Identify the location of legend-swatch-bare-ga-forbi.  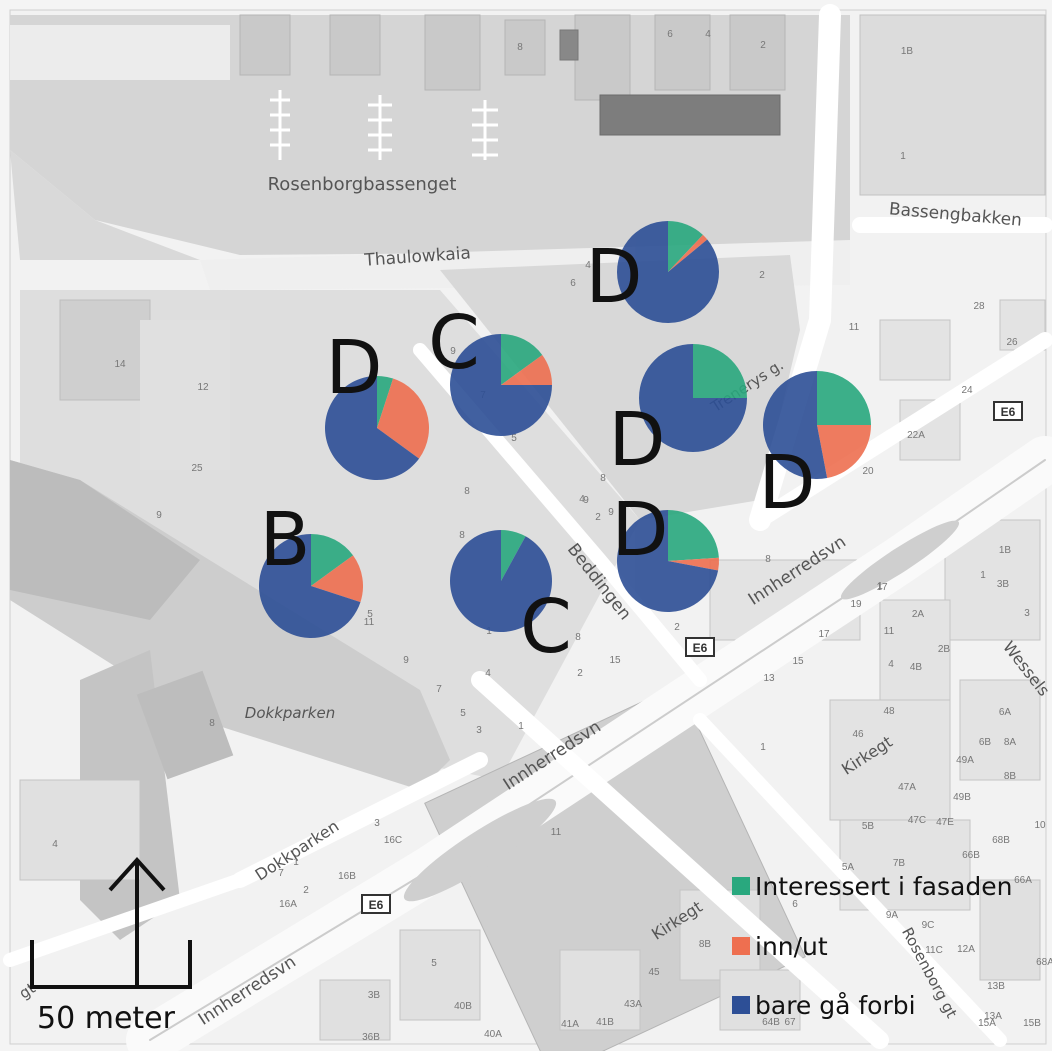
(741, 1005).